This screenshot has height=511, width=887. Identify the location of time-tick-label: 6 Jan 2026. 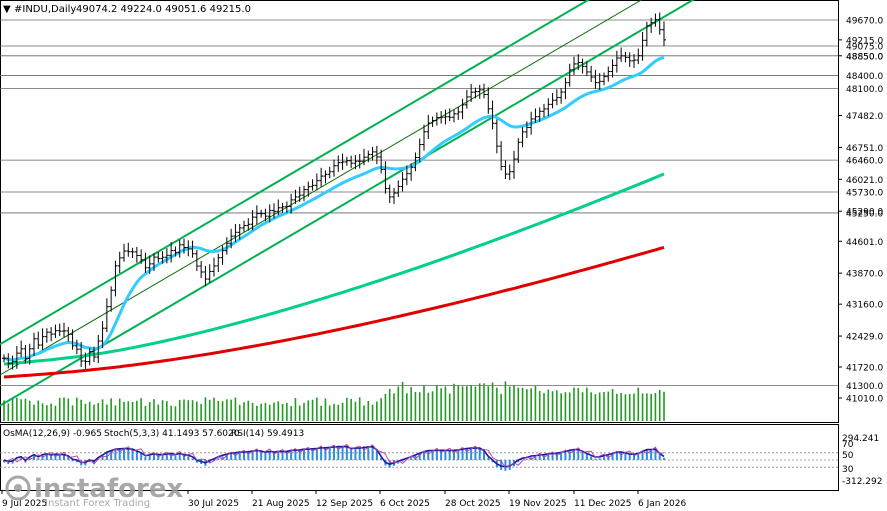
(662, 504).